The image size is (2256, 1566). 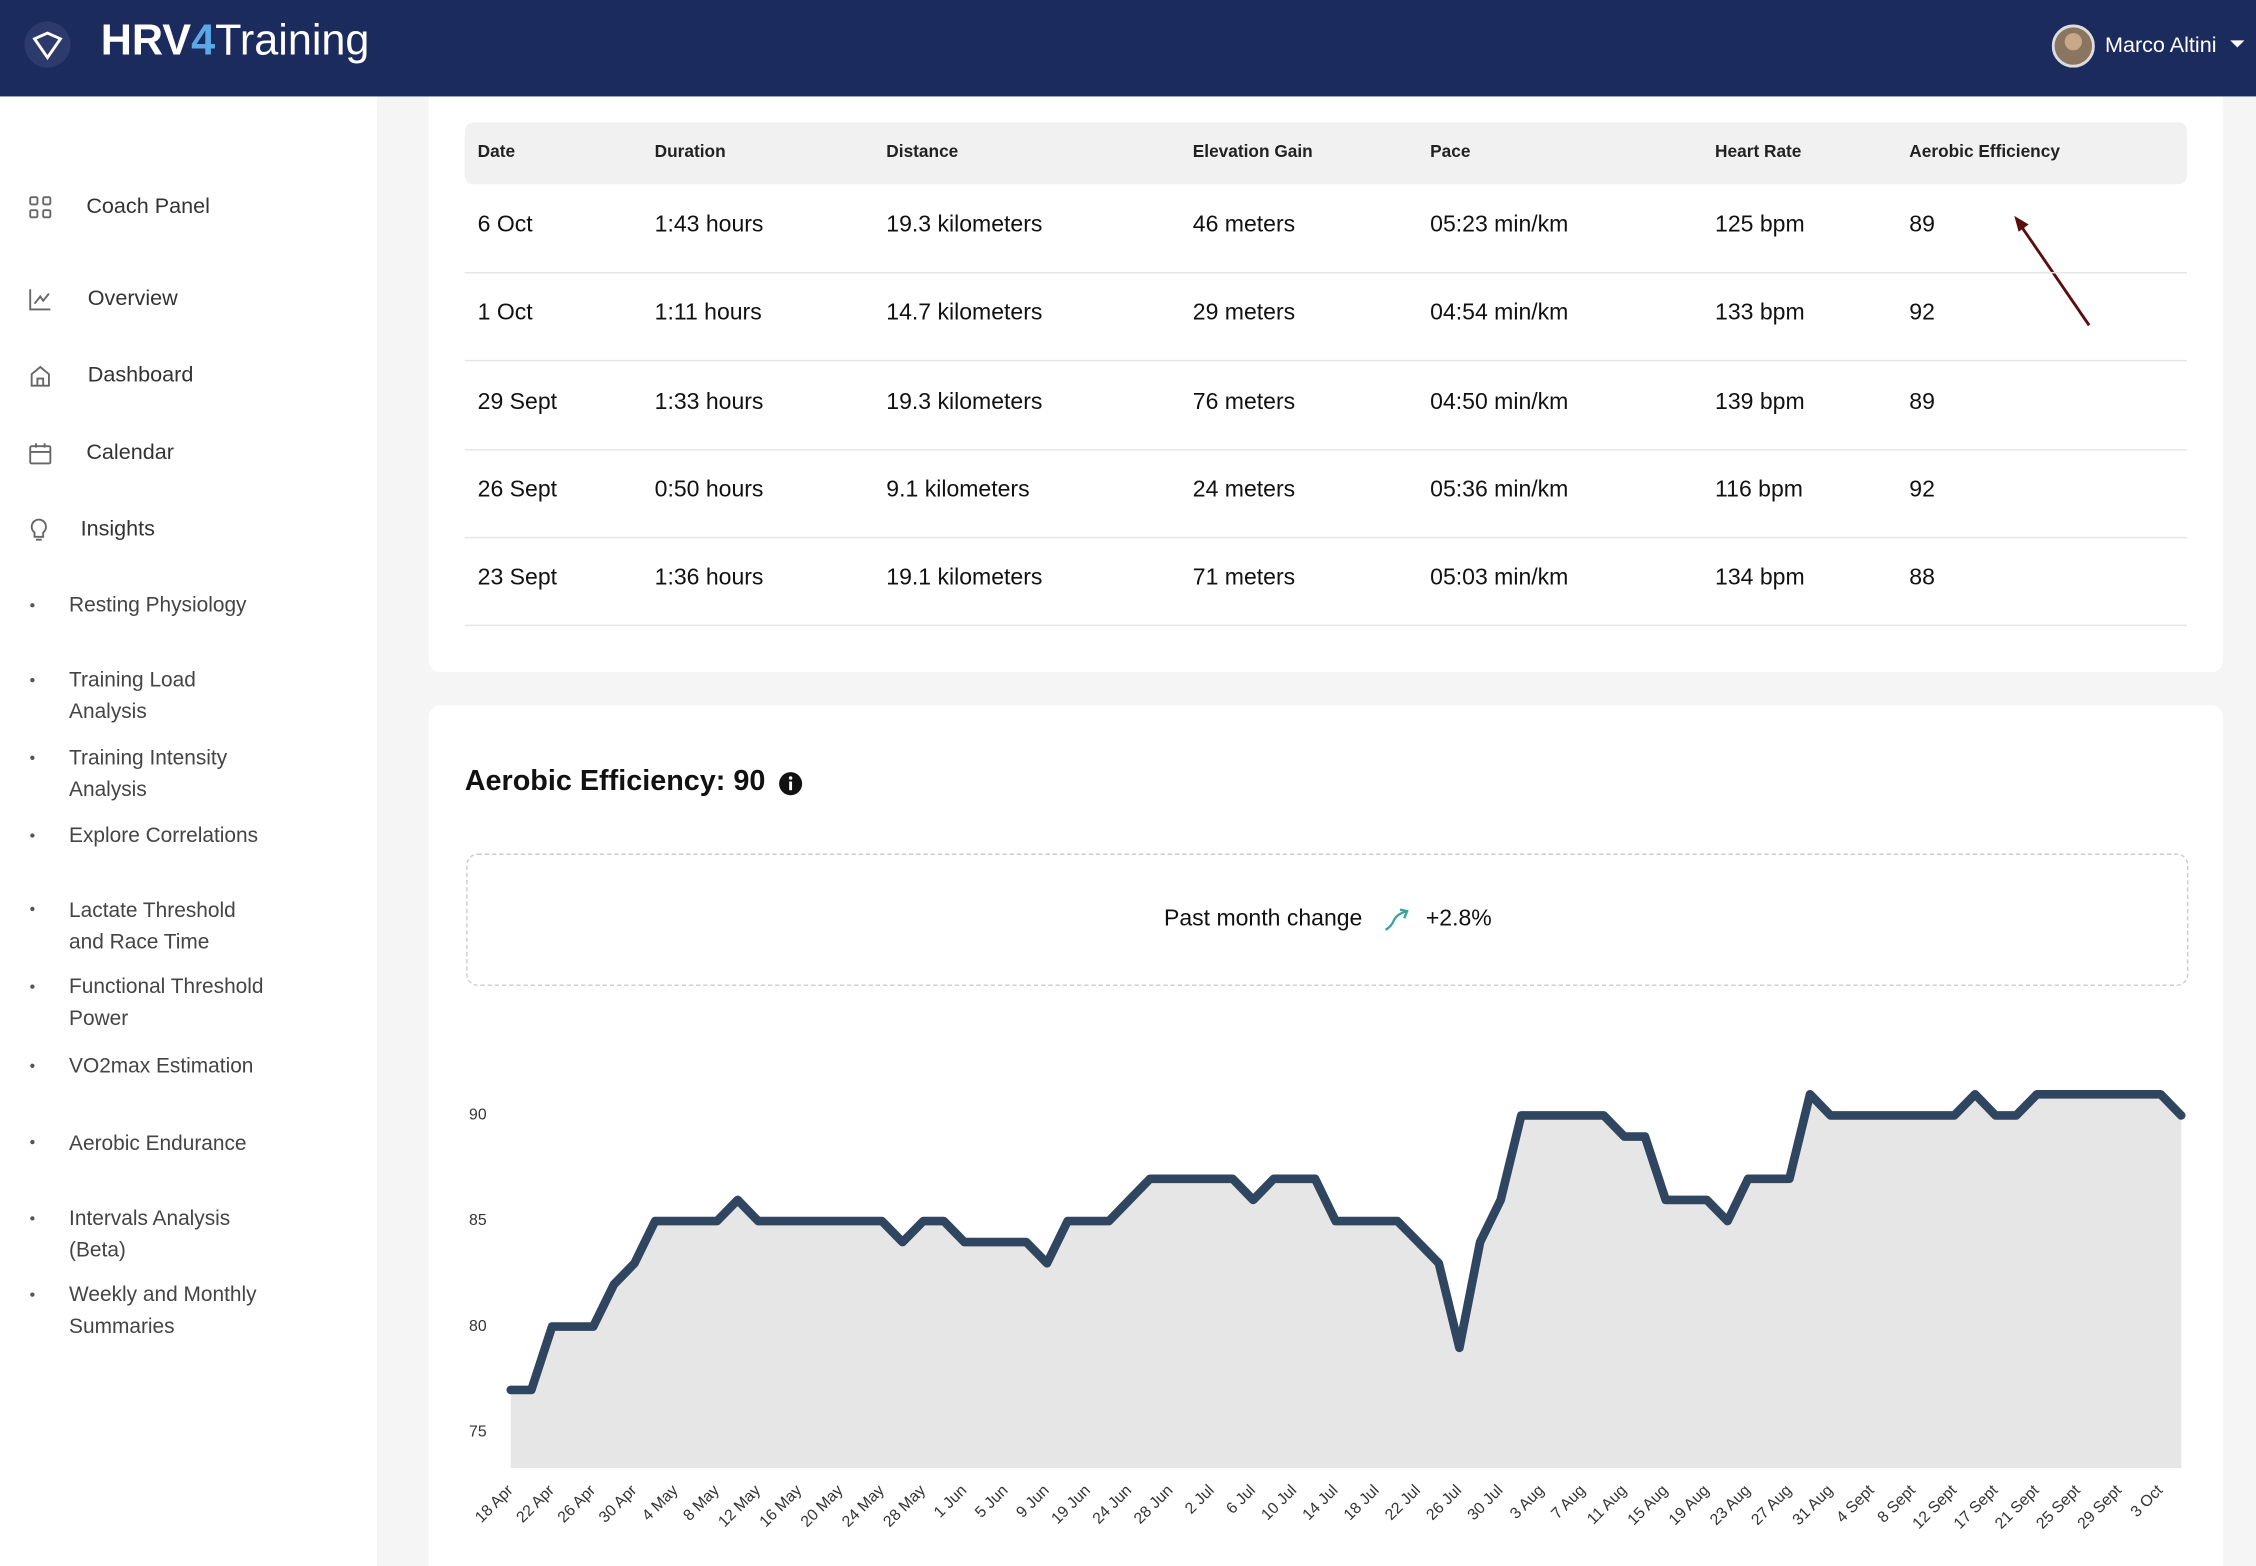 I want to click on brand-part: HRV, so click(x=146, y=41).